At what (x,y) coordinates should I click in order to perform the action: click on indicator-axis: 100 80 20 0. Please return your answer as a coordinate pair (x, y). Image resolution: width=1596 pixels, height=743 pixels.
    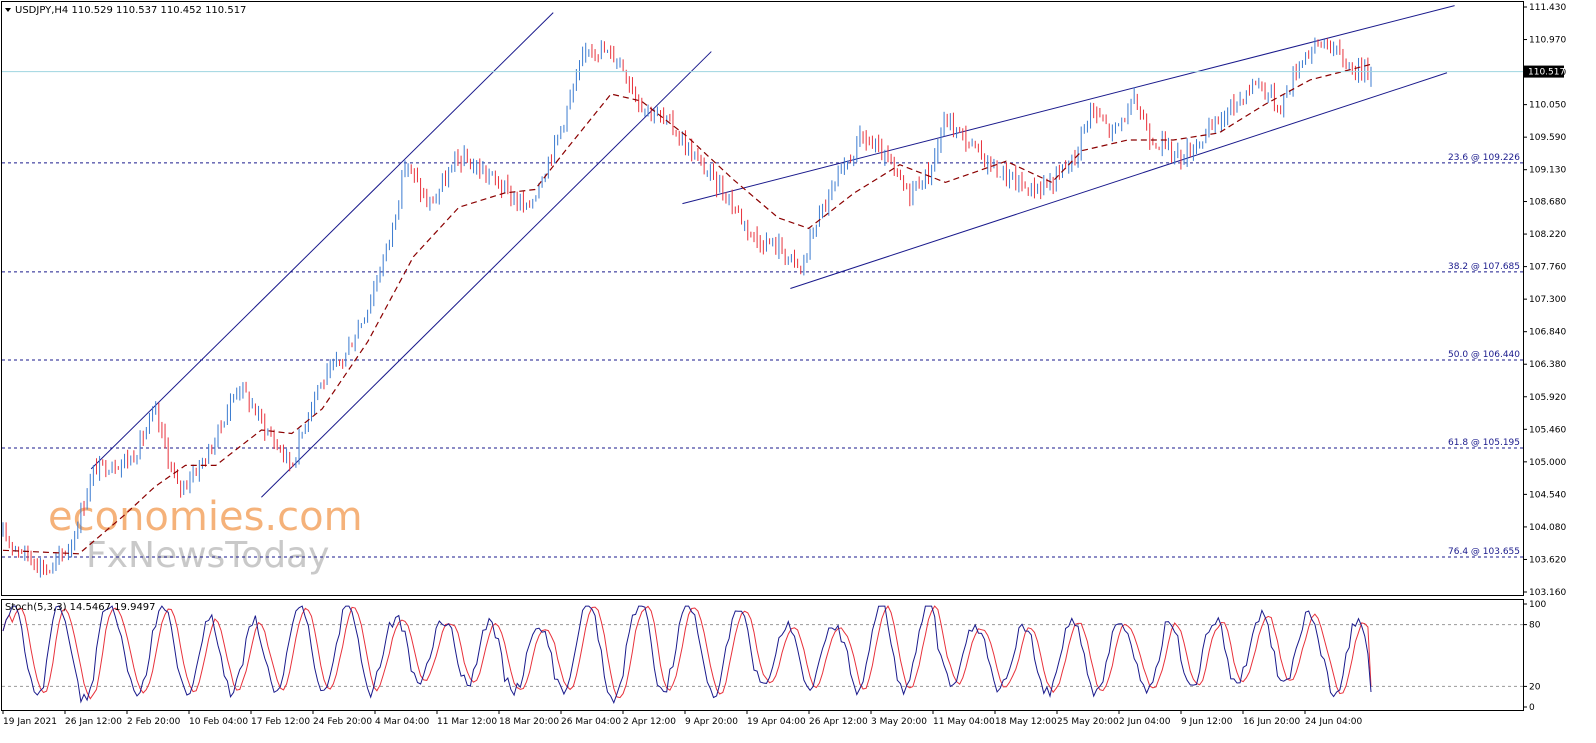
    Looking at the image, I should click on (1534, 656).